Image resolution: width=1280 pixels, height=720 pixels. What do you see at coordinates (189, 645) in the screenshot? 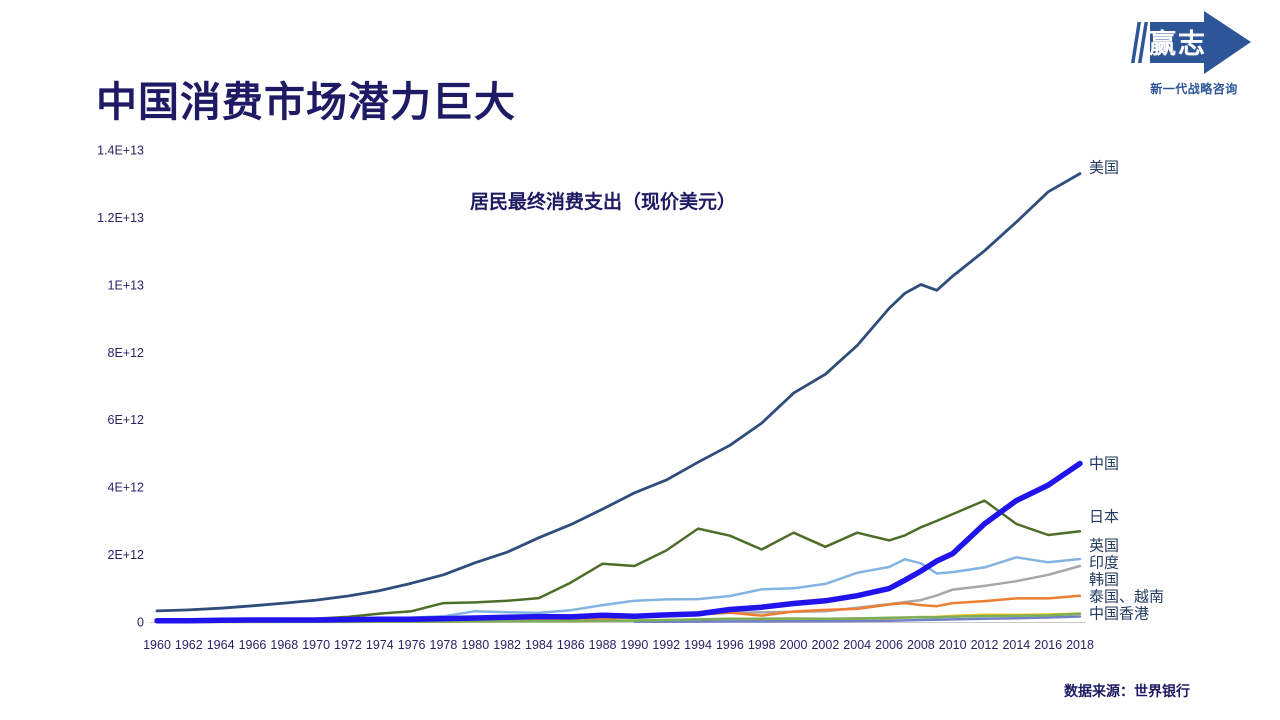
I see `x-tick-label: 1962` at bounding box center [189, 645].